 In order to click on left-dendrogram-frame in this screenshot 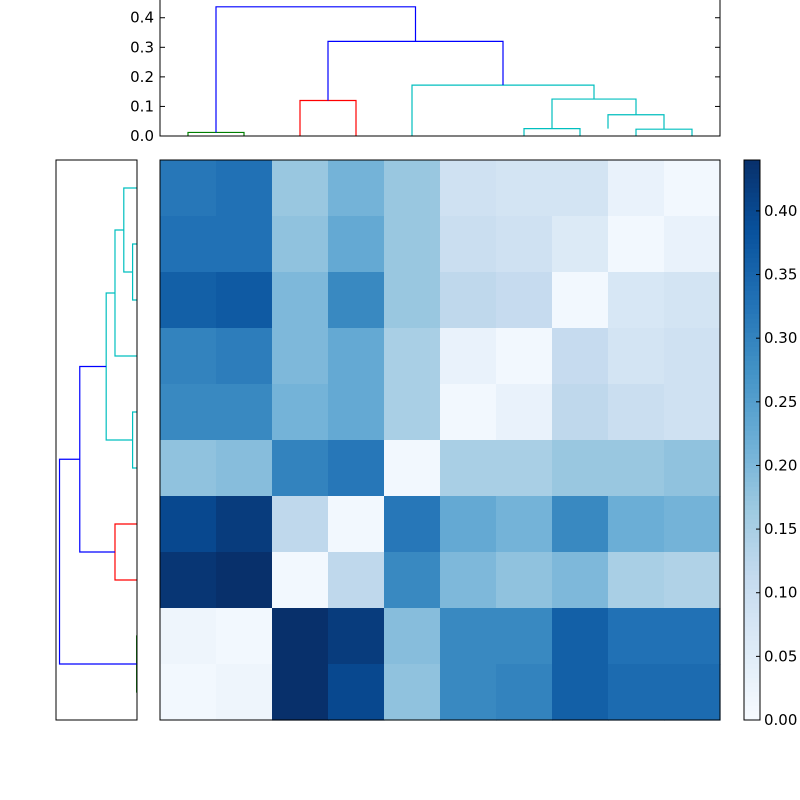, I will do `click(96, 440)`.